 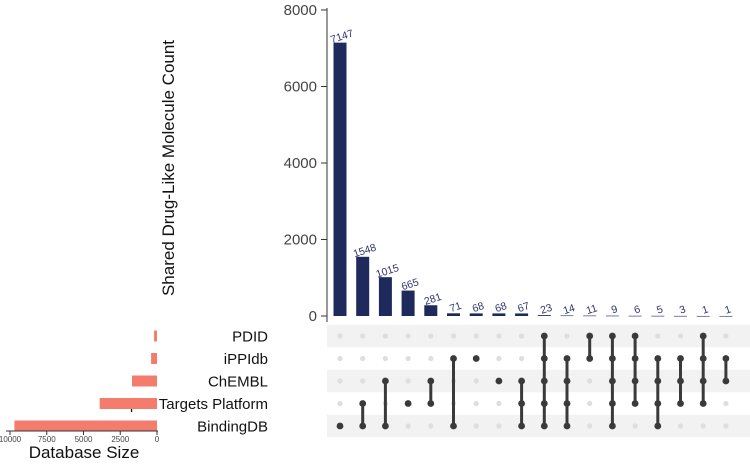 What do you see at coordinates (523, 307) in the screenshot?
I see `intersection-value-label: 67` at bounding box center [523, 307].